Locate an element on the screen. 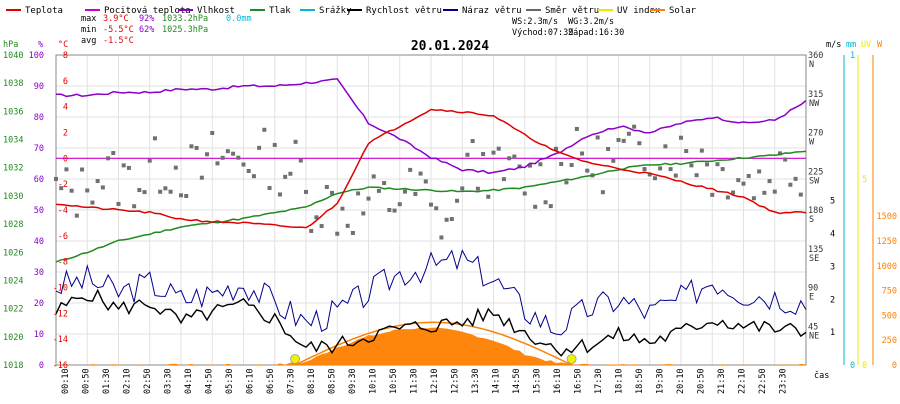 The width and height of the screenshot is (900, 404). ws-tick: 2 is located at coordinates (832, 300).